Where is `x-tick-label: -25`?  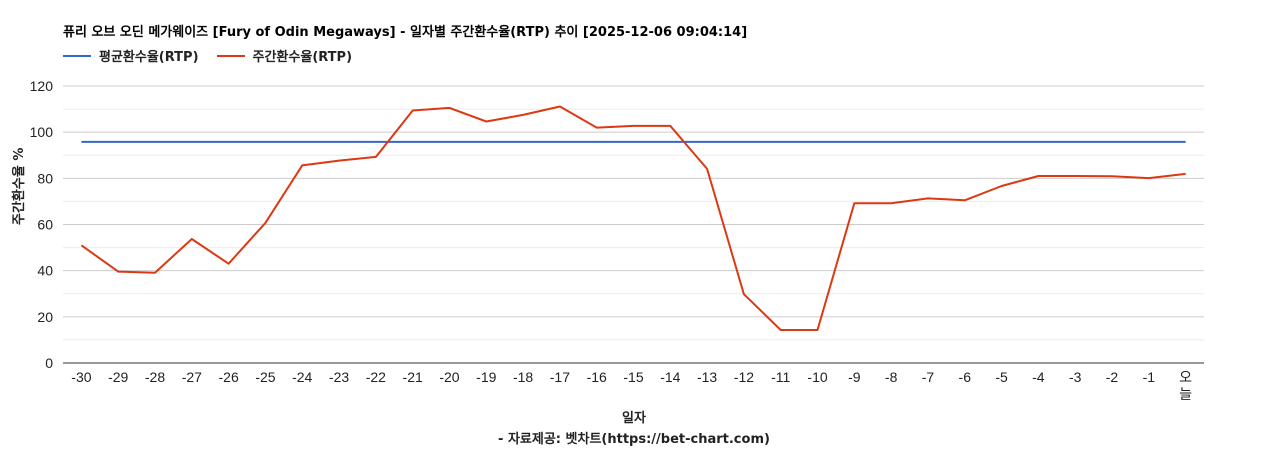 x-tick-label: -25 is located at coordinates (265, 377).